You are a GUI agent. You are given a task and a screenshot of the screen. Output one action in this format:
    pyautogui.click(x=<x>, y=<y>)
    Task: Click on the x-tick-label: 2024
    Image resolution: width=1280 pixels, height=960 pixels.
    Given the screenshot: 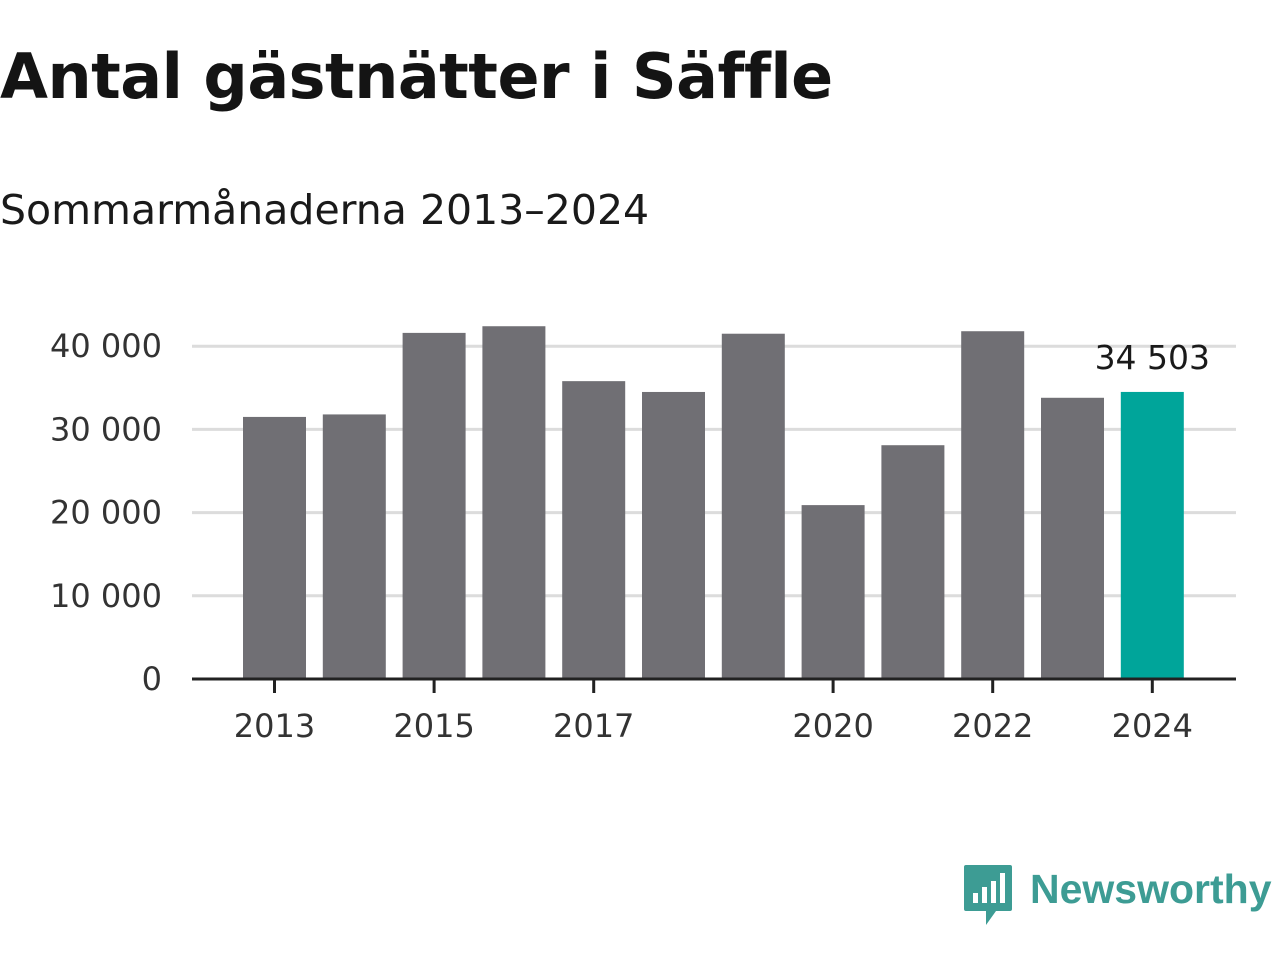 What is the action you would take?
    pyautogui.click(x=1152, y=726)
    